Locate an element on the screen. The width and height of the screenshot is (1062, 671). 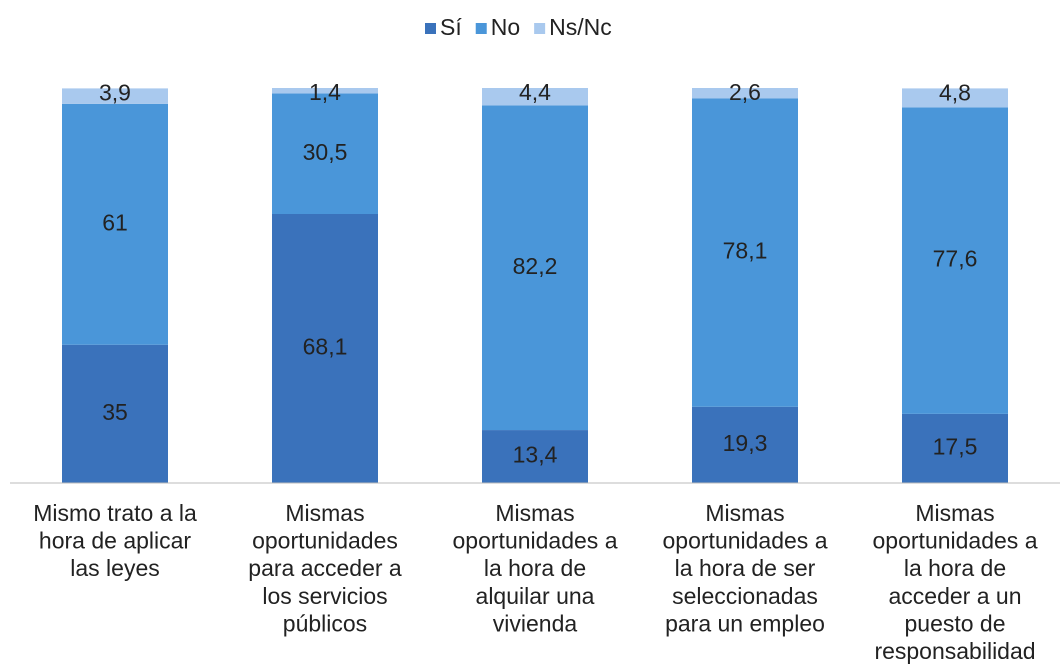
legend-item: No is located at coordinates (497, 27).